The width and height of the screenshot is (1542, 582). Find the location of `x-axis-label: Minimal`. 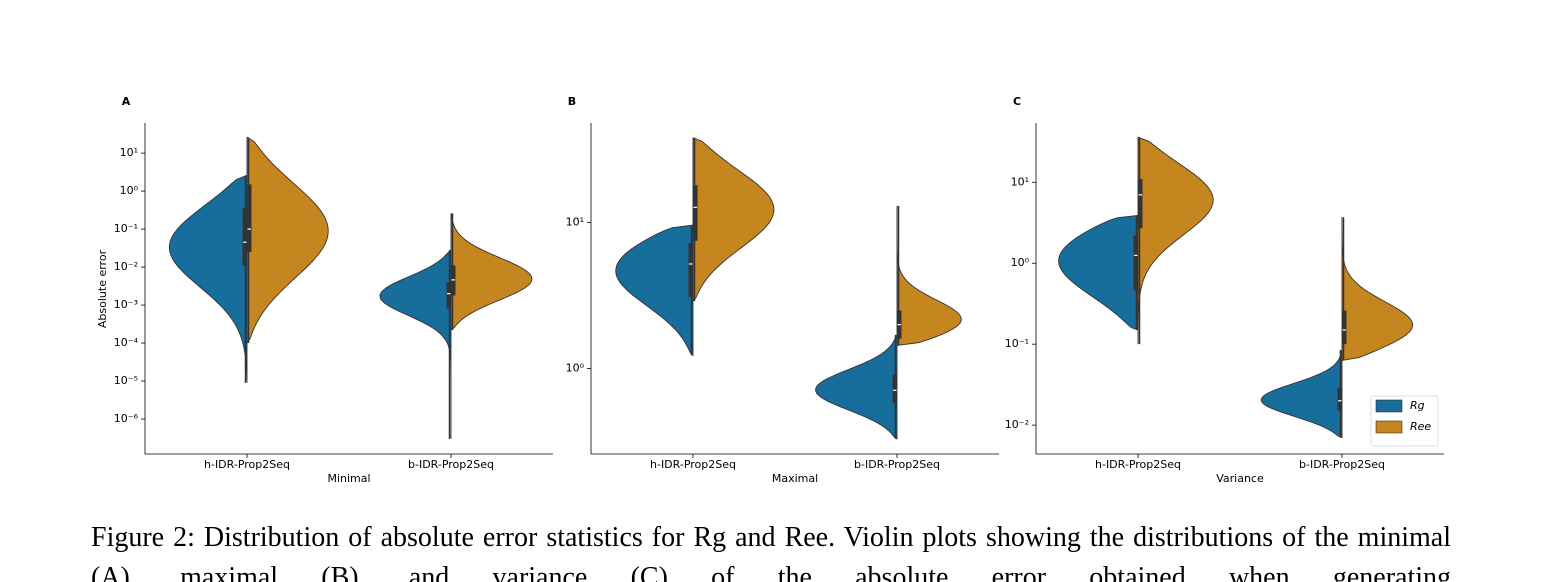

x-axis-label: Minimal is located at coordinates (348, 478).